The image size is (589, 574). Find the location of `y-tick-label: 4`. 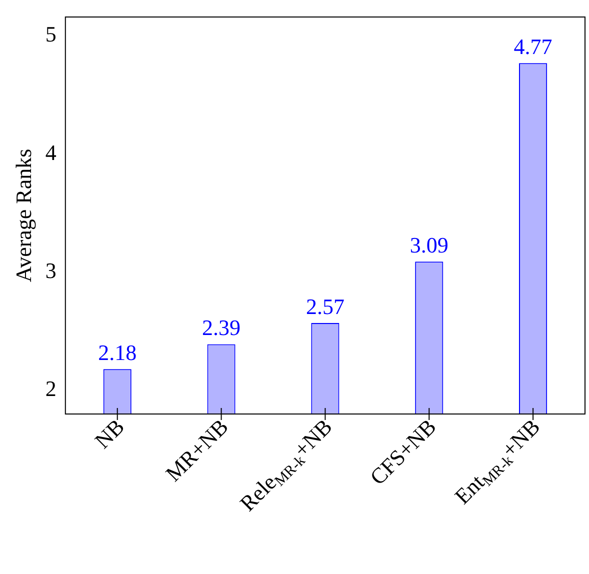

y-tick-label: 4 is located at coordinates (50, 152).